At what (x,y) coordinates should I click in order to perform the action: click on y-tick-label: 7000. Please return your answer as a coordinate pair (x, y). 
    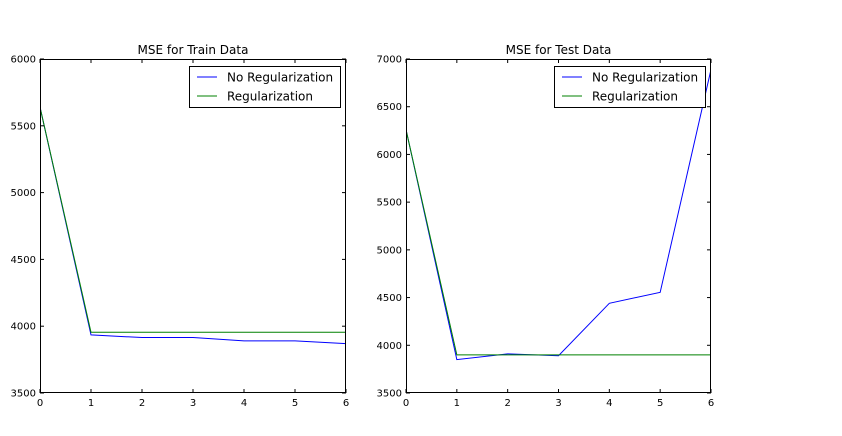
    Looking at the image, I should click on (389, 60).